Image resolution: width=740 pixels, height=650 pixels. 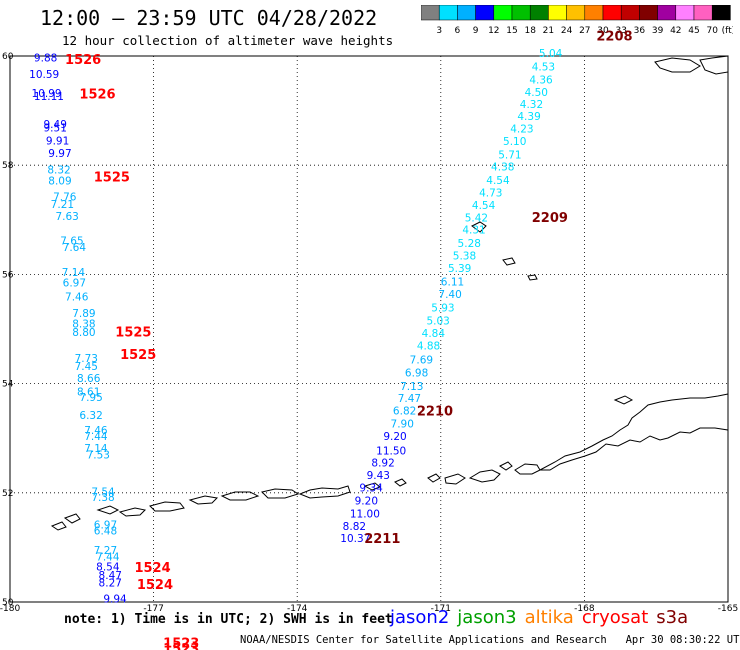 I want to click on wave-height-label: 8.92, so click(x=382, y=464).